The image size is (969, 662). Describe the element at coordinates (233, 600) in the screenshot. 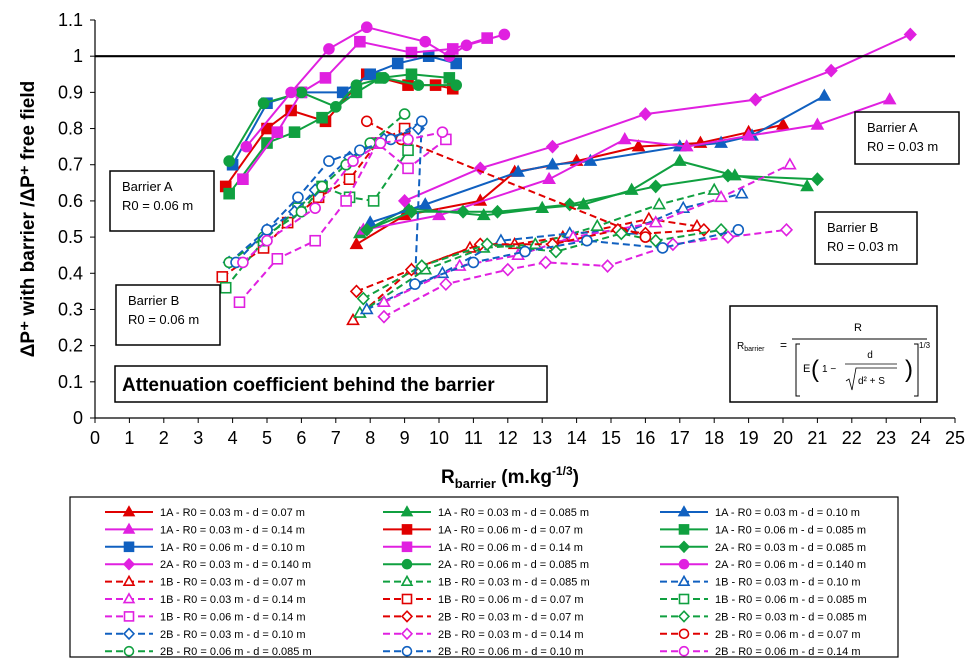

I see `legend-label: 1B - R0 = 0.03 m - d = 0.14 m` at that location.